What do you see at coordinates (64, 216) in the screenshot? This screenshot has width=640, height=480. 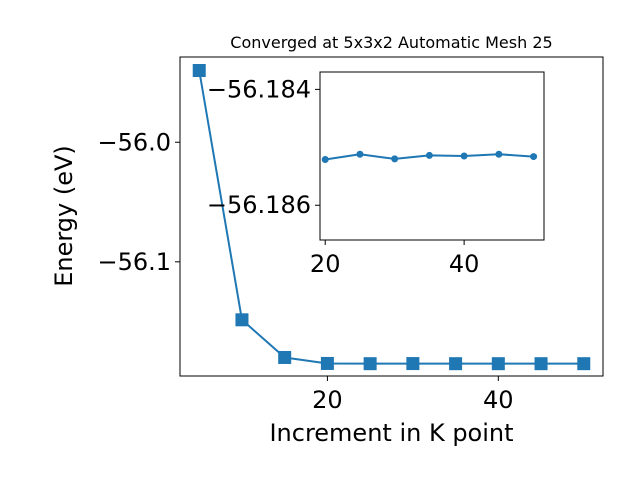 I see `y-axis-label: Energy (eV)` at bounding box center [64, 216].